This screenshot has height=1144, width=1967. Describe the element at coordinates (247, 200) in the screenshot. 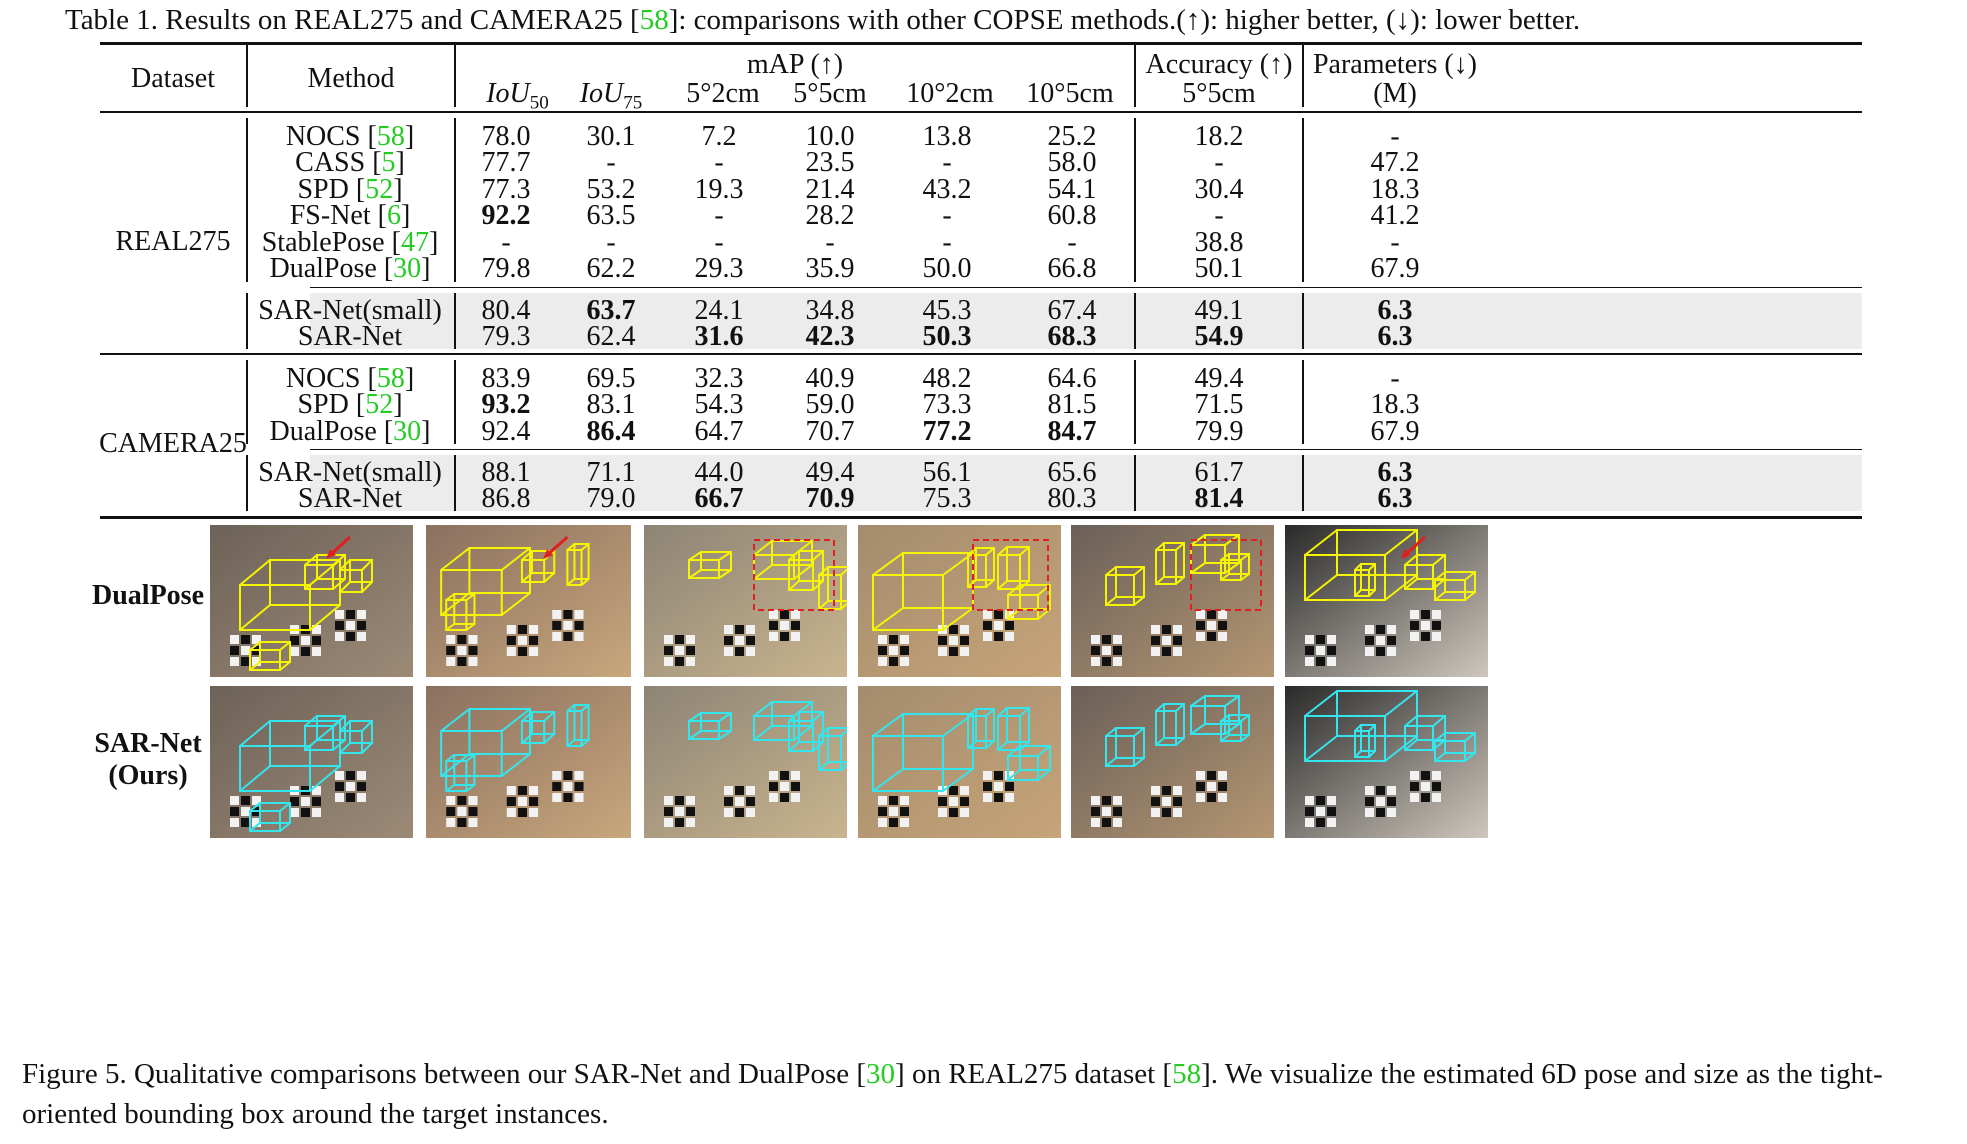

I see `vrule-r1` at that location.